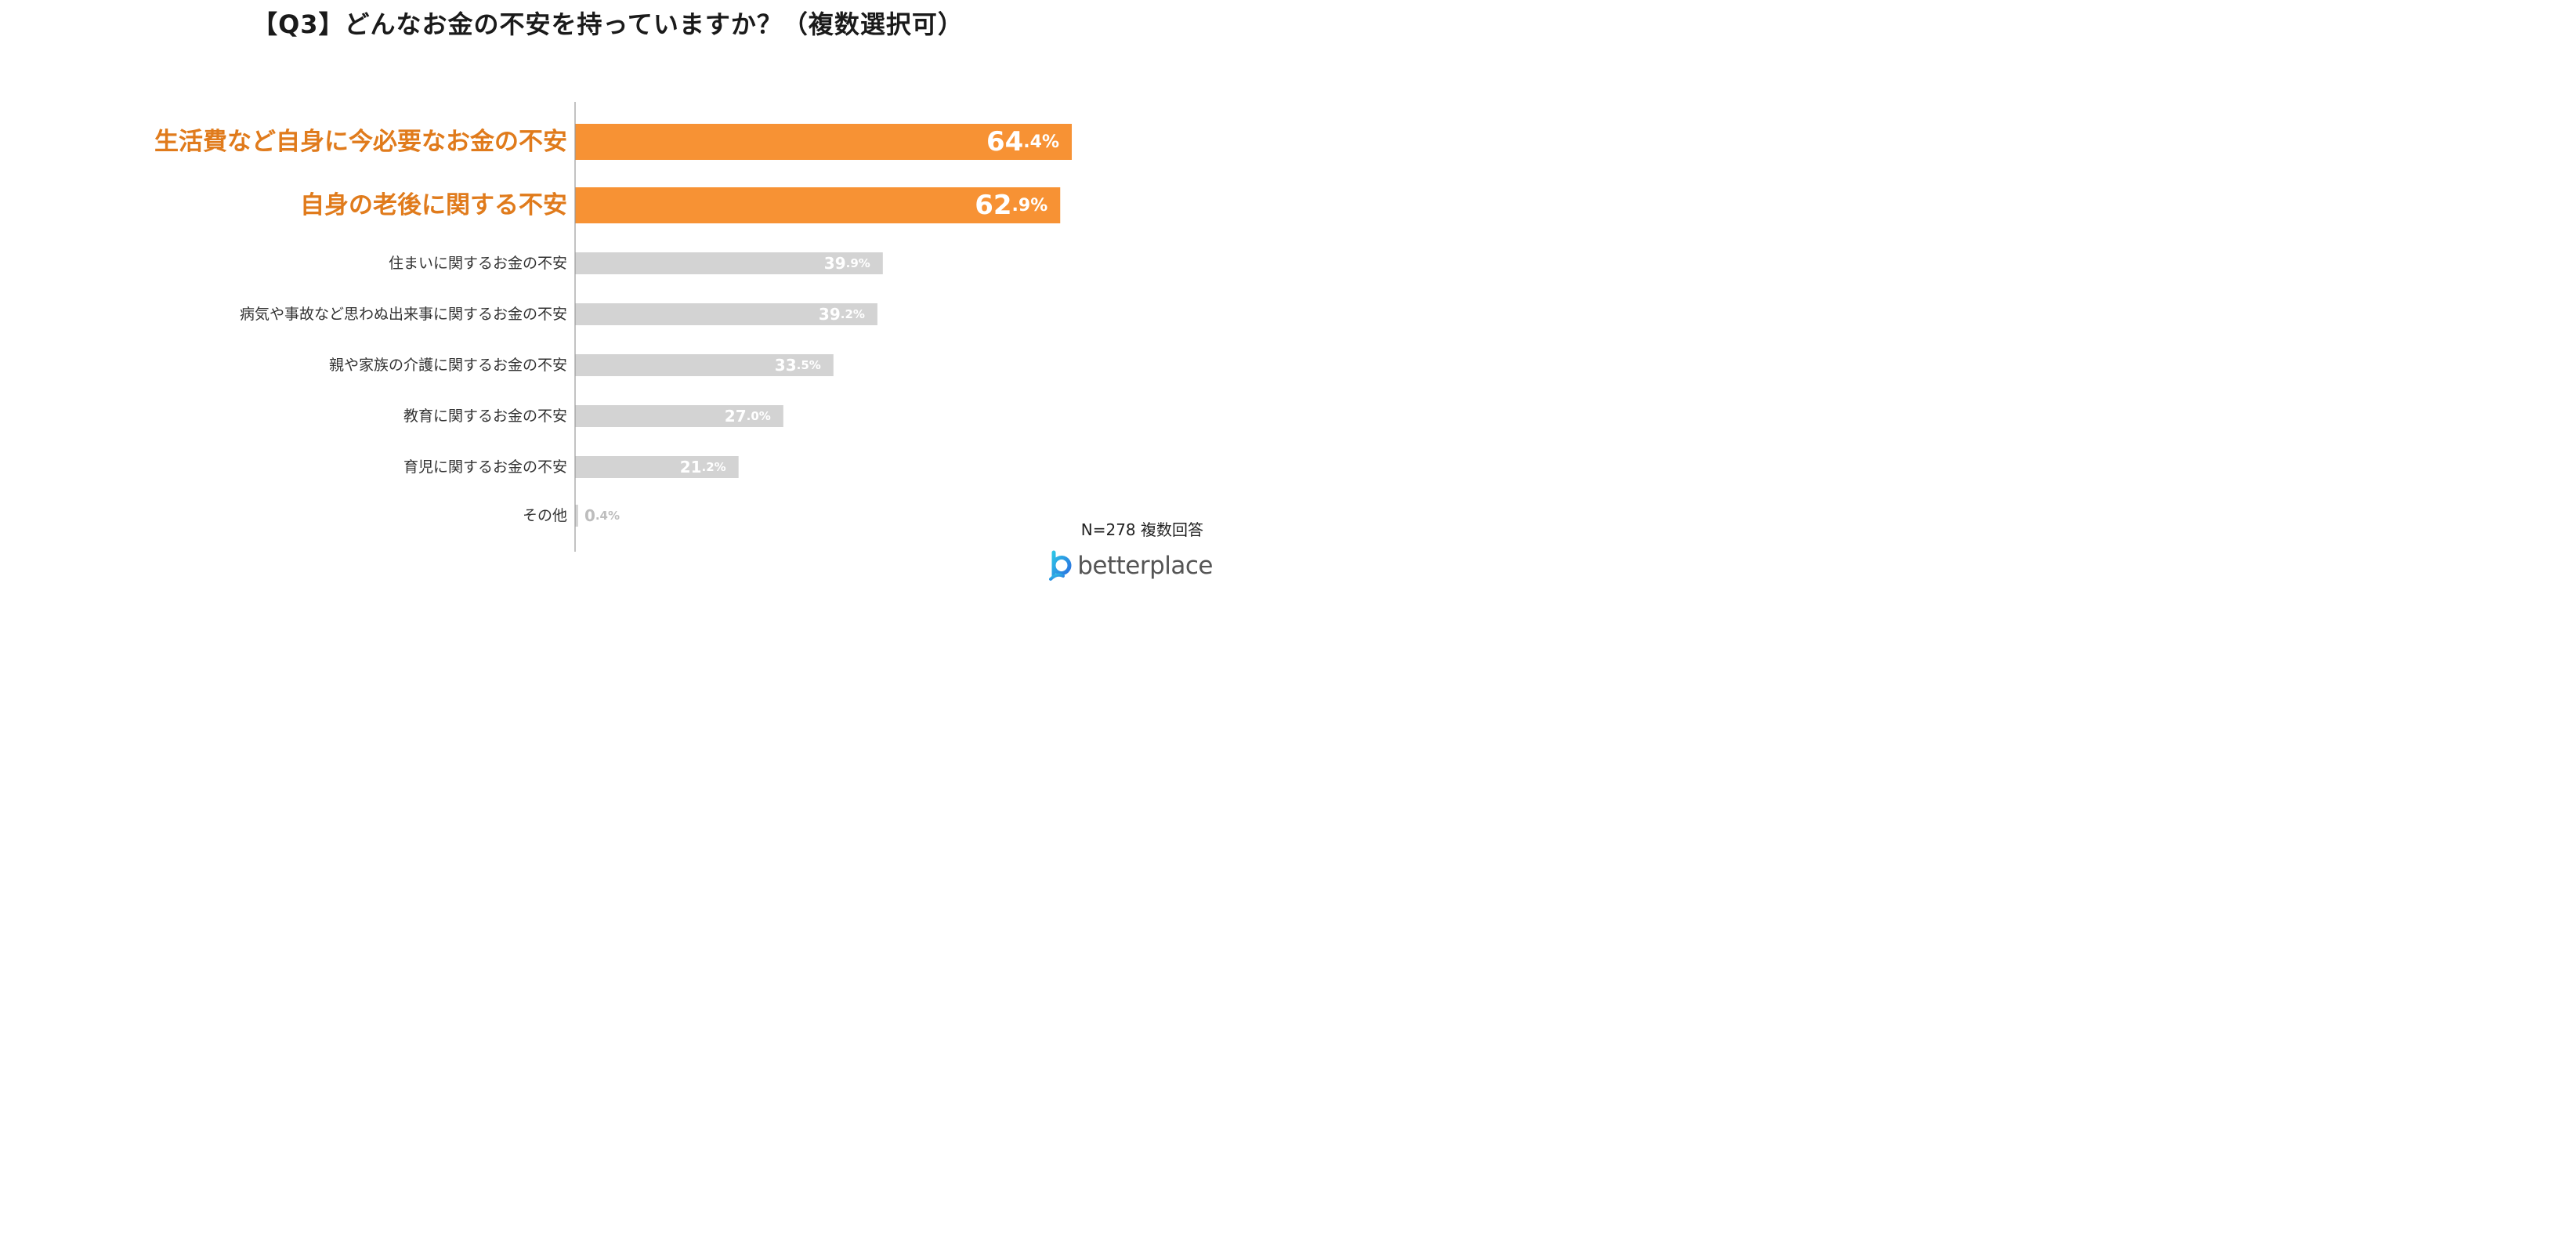  What do you see at coordinates (798, 365) in the screenshot?
I see `value-label: 33.5%` at bounding box center [798, 365].